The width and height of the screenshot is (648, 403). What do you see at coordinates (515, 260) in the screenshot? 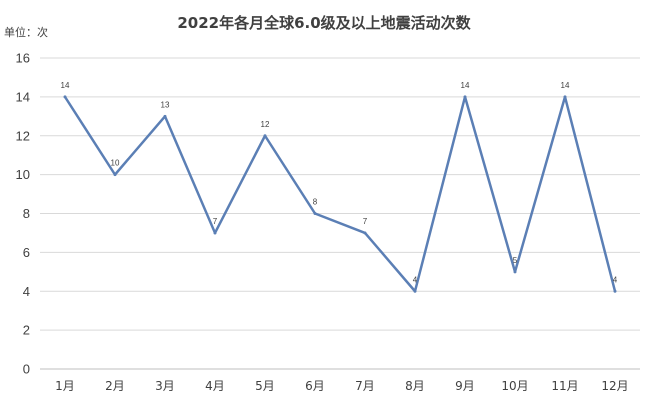
I see `data-label: 5` at bounding box center [515, 260].